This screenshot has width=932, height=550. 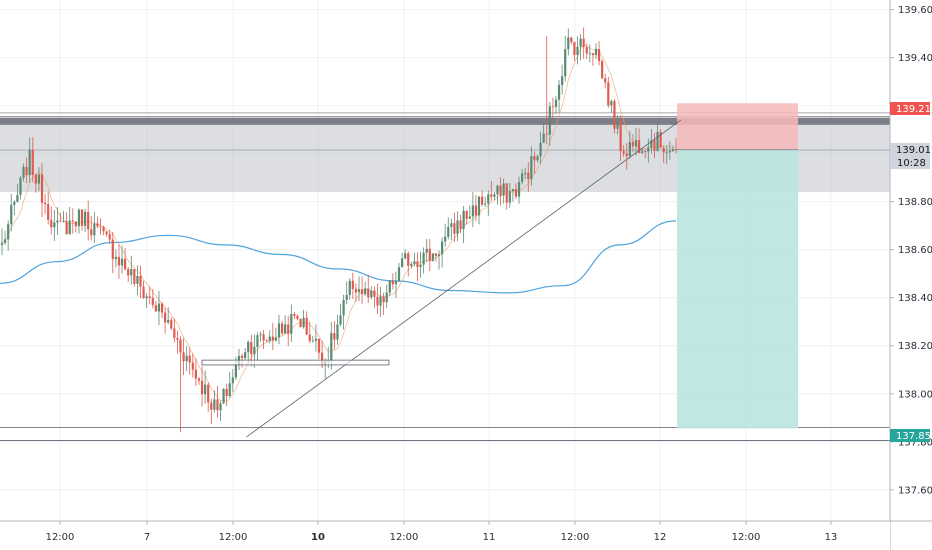 I want to click on price-tag-label: 137.856, so click(x=914, y=436).